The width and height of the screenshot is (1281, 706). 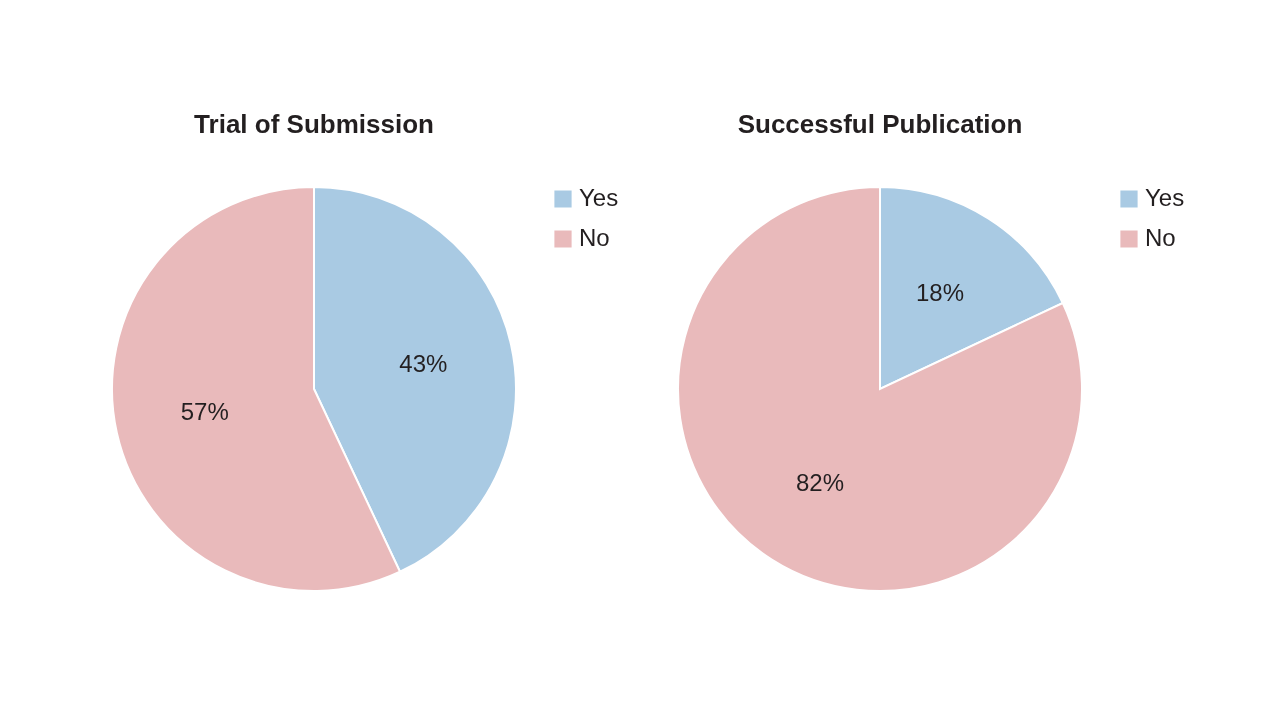 What do you see at coordinates (314, 124) in the screenshot?
I see `chart-title: Trial of Submission` at bounding box center [314, 124].